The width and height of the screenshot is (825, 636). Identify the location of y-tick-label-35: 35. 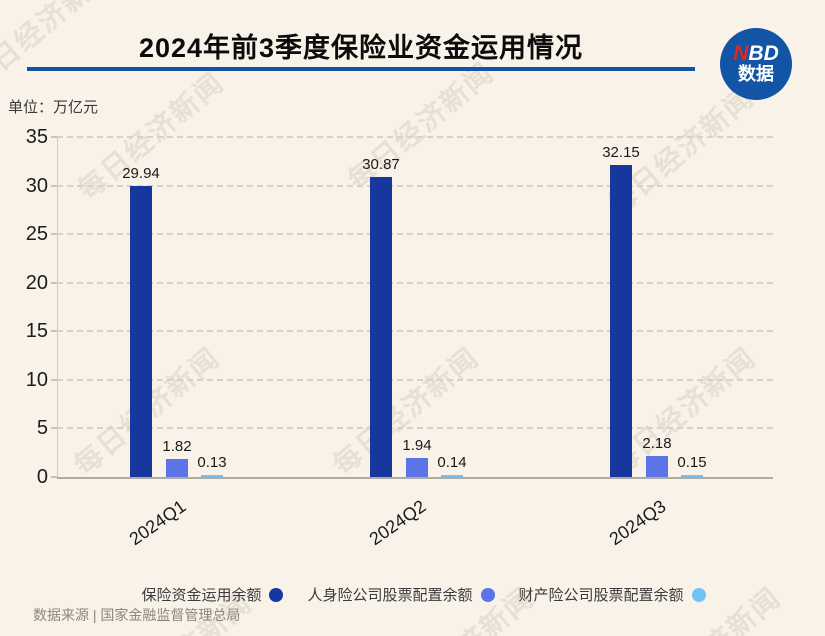
(36, 137).